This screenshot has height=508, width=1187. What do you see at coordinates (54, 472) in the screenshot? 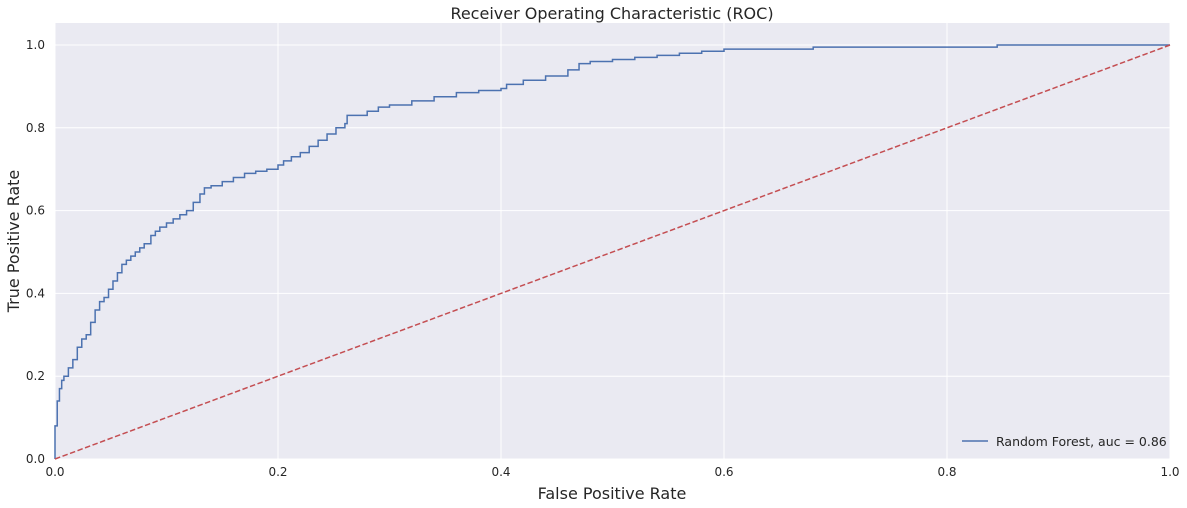
I see `x-tick-label: 0.0` at bounding box center [54, 472].